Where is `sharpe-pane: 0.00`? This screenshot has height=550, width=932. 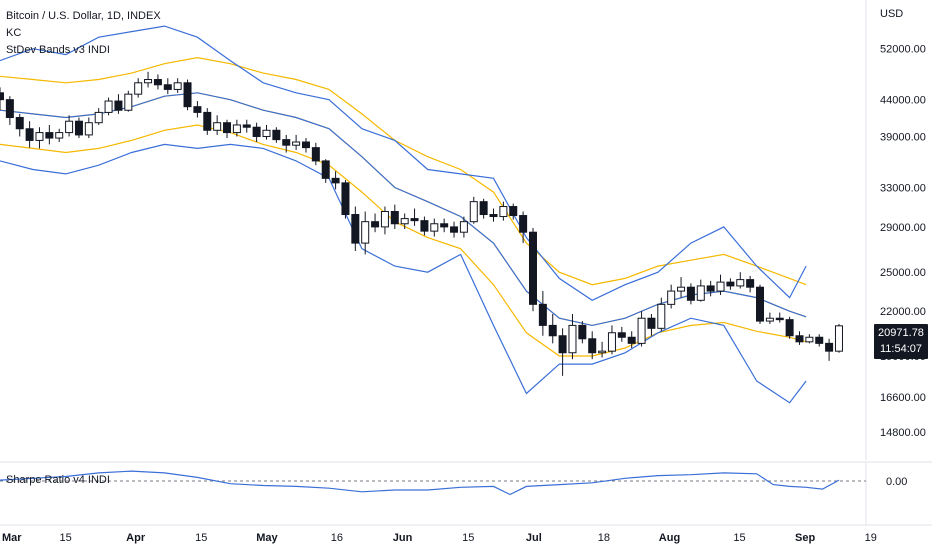
sharpe-pane: 0.00 is located at coordinates (453, 483).